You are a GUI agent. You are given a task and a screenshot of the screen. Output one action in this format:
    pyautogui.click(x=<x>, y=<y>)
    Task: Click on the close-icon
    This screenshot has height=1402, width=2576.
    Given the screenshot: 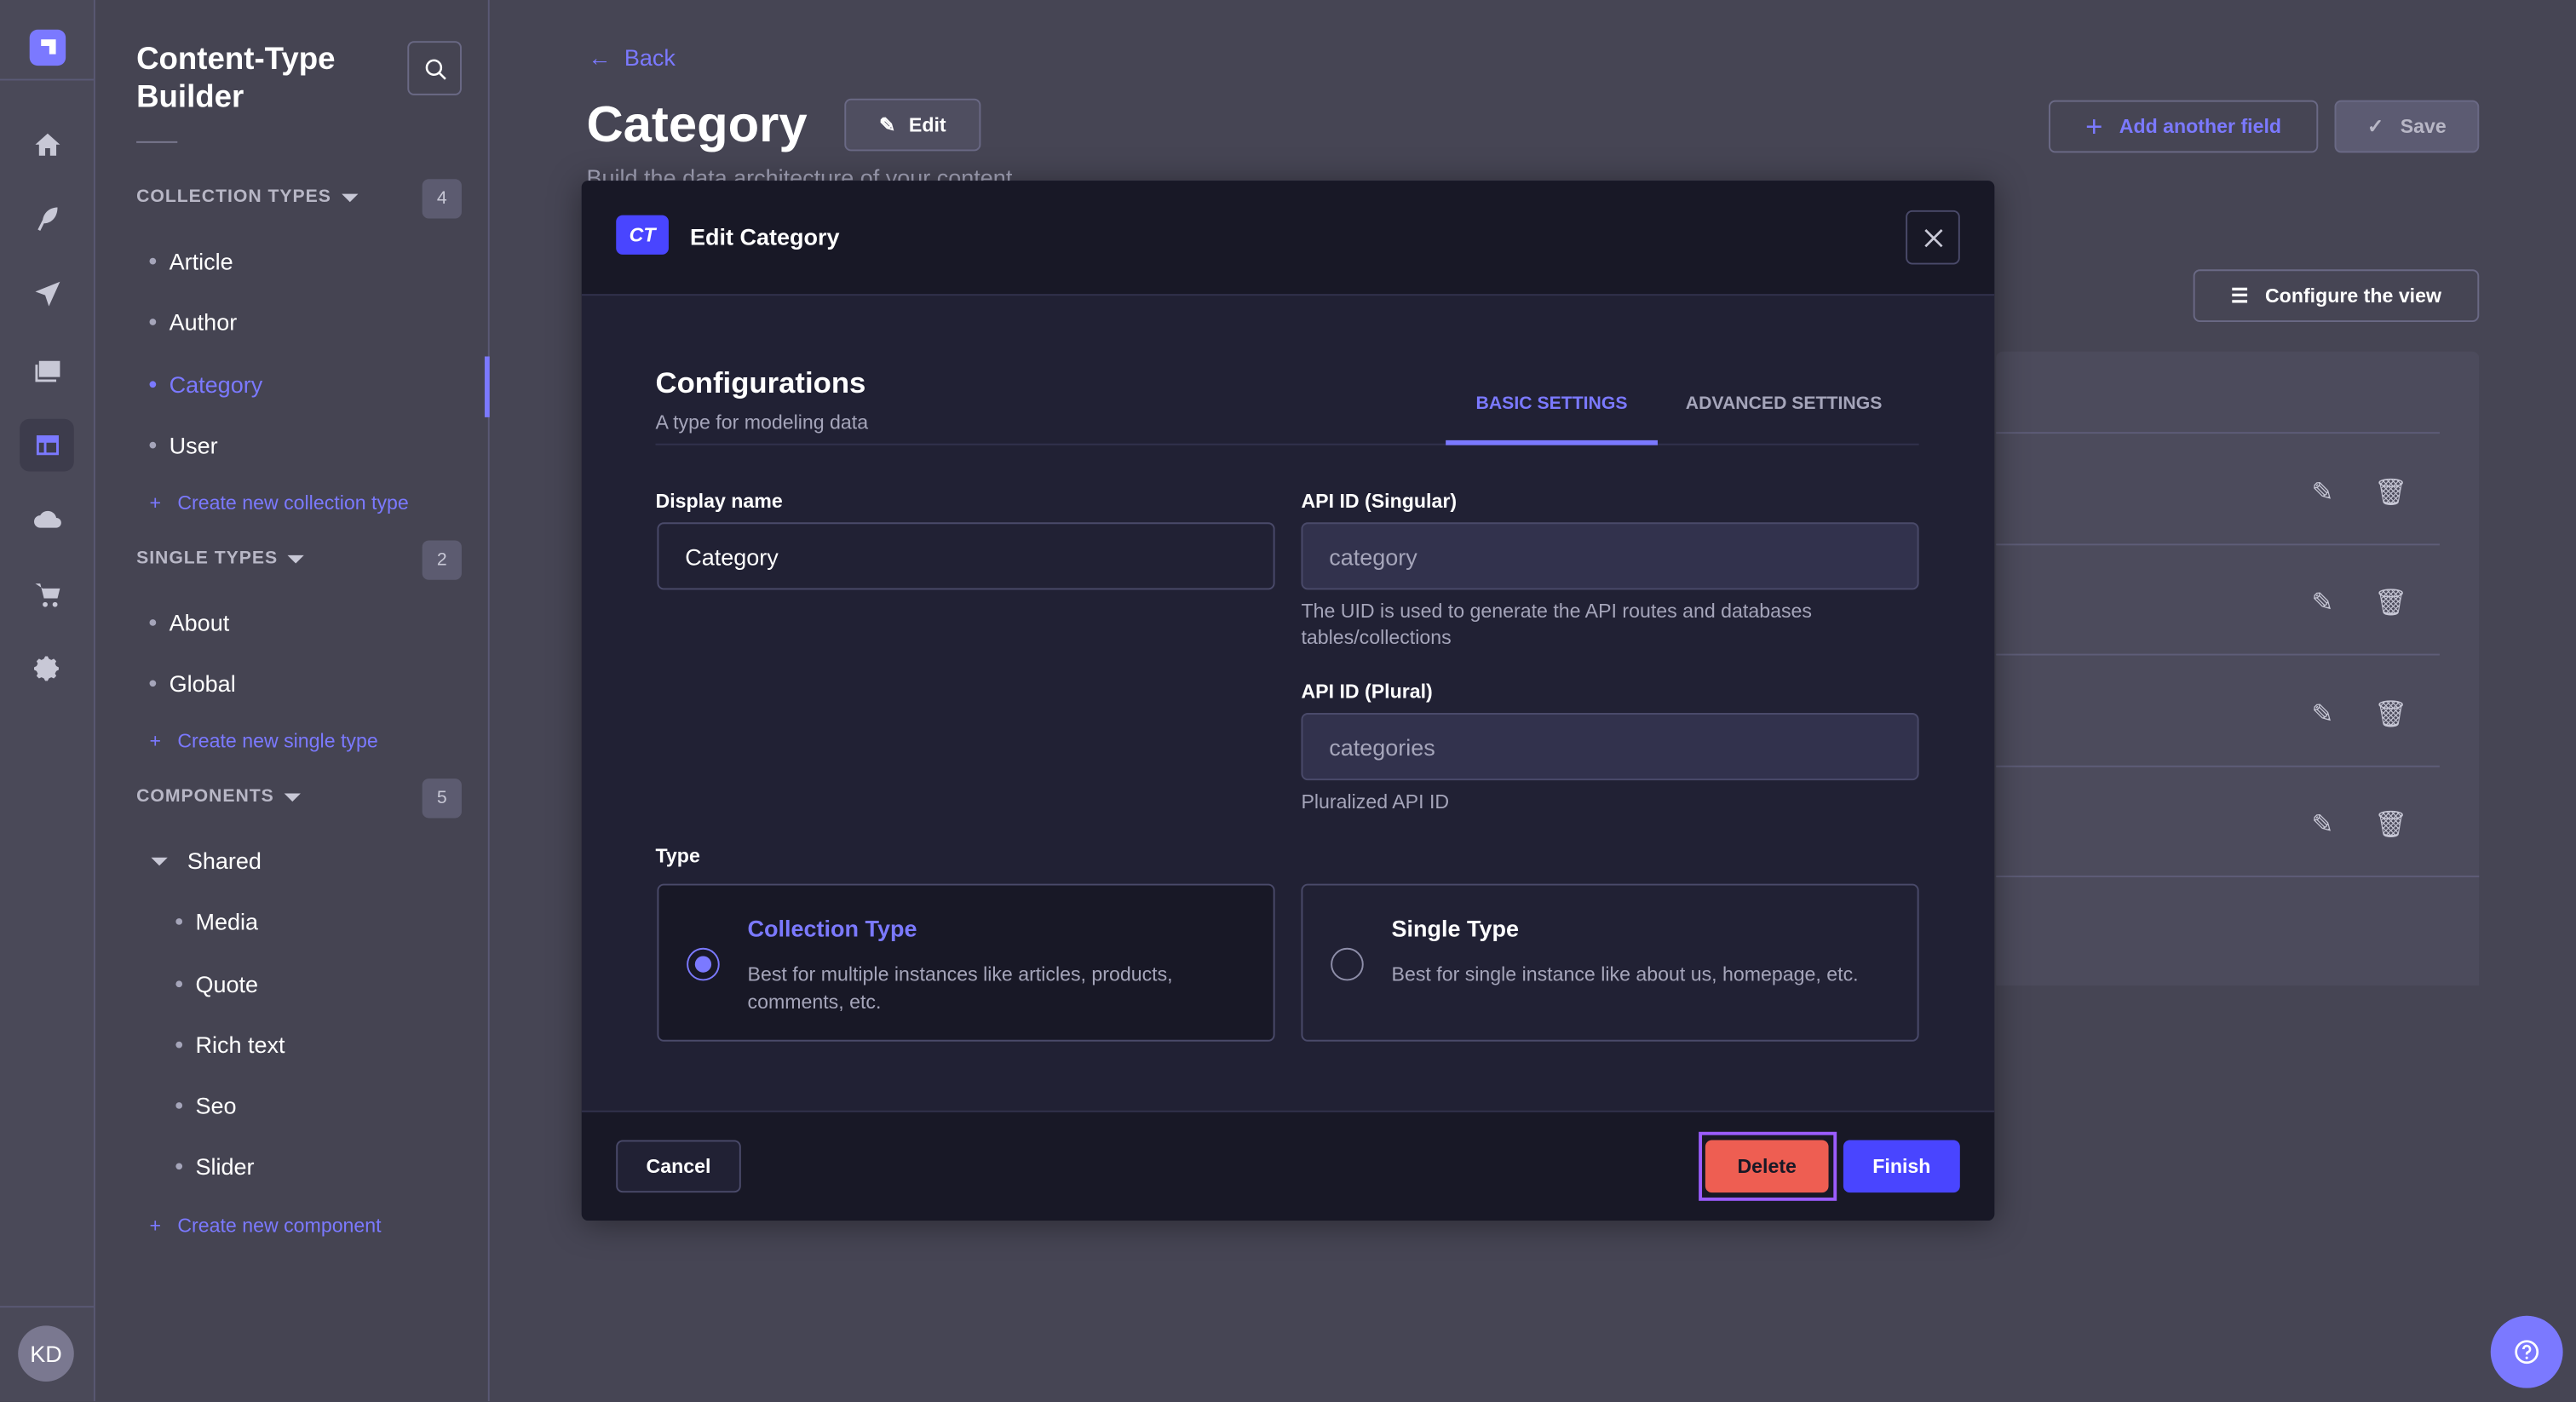 What is the action you would take?
    pyautogui.click(x=1933, y=237)
    